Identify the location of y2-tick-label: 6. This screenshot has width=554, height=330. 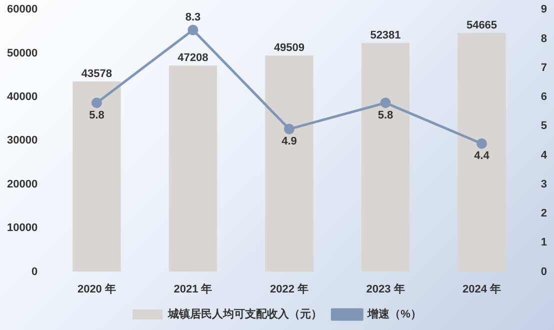
(544, 97).